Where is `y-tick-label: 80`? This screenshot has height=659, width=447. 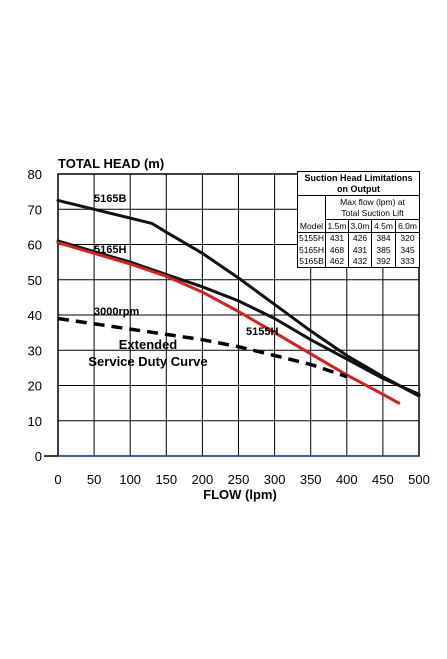
y-tick-label: 80 is located at coordinates (35, 174).